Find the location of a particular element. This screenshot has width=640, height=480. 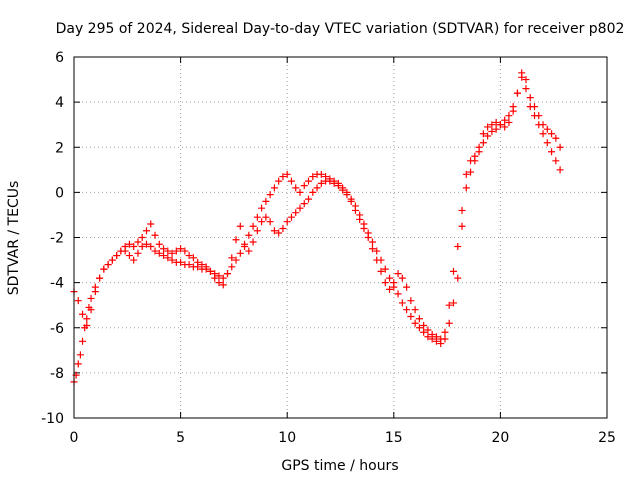

x-tick-label: 25 is located at coordinates (607, 438).